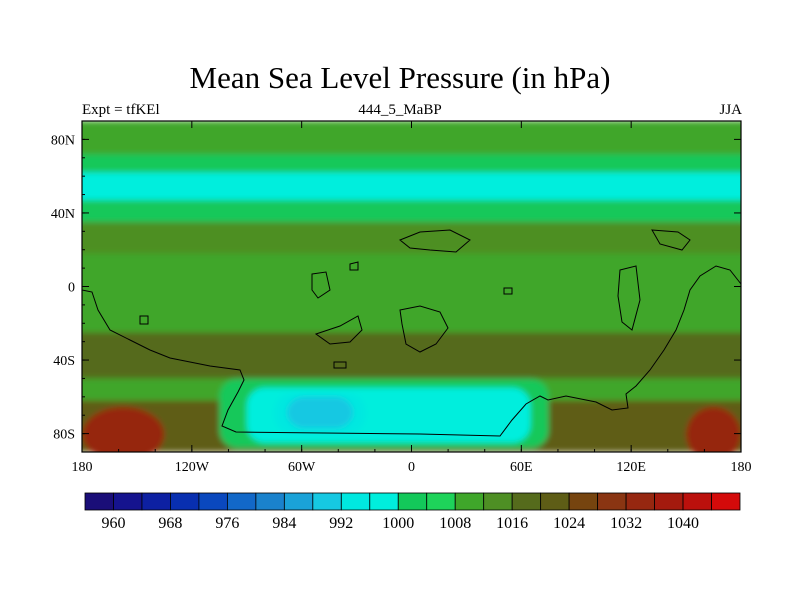 The height and width of the screenshot is (600, 800). I want to click on colorbar-label: 1040, so click(683, 523).